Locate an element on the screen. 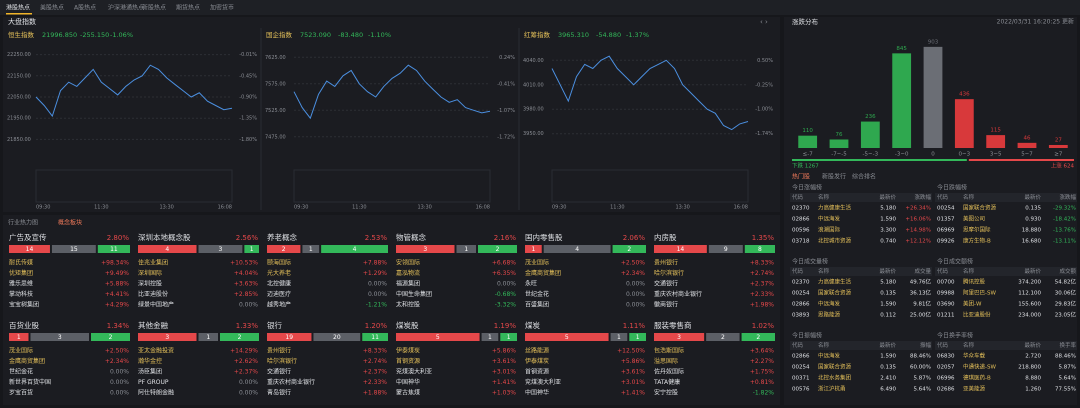 This screenshot has width=1080, height=408. stock-name: 绿景中国地产 is located at coordinates (156, 305).